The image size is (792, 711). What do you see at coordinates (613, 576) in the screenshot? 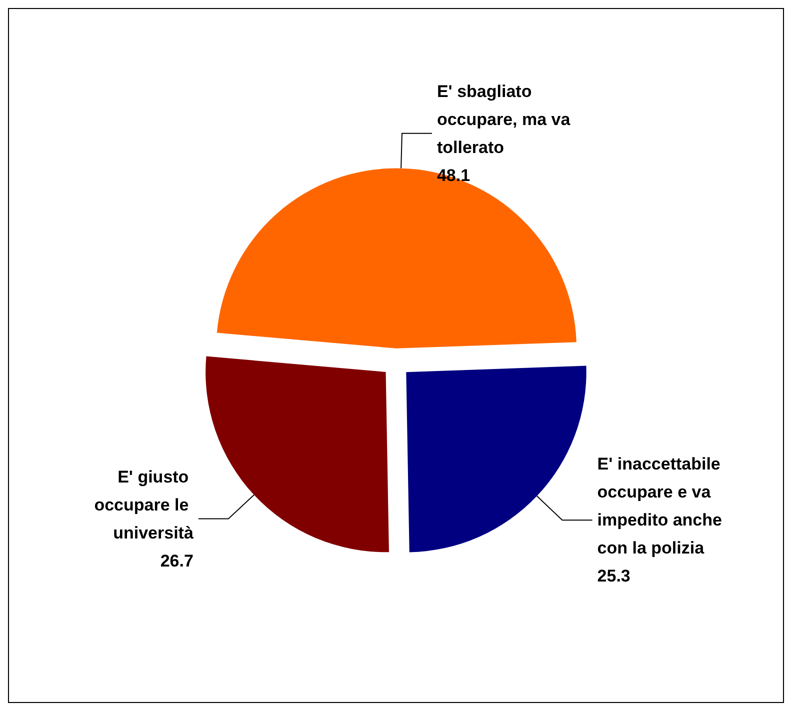
I see `data-label: 25.3` at bounding box center [613, 576].